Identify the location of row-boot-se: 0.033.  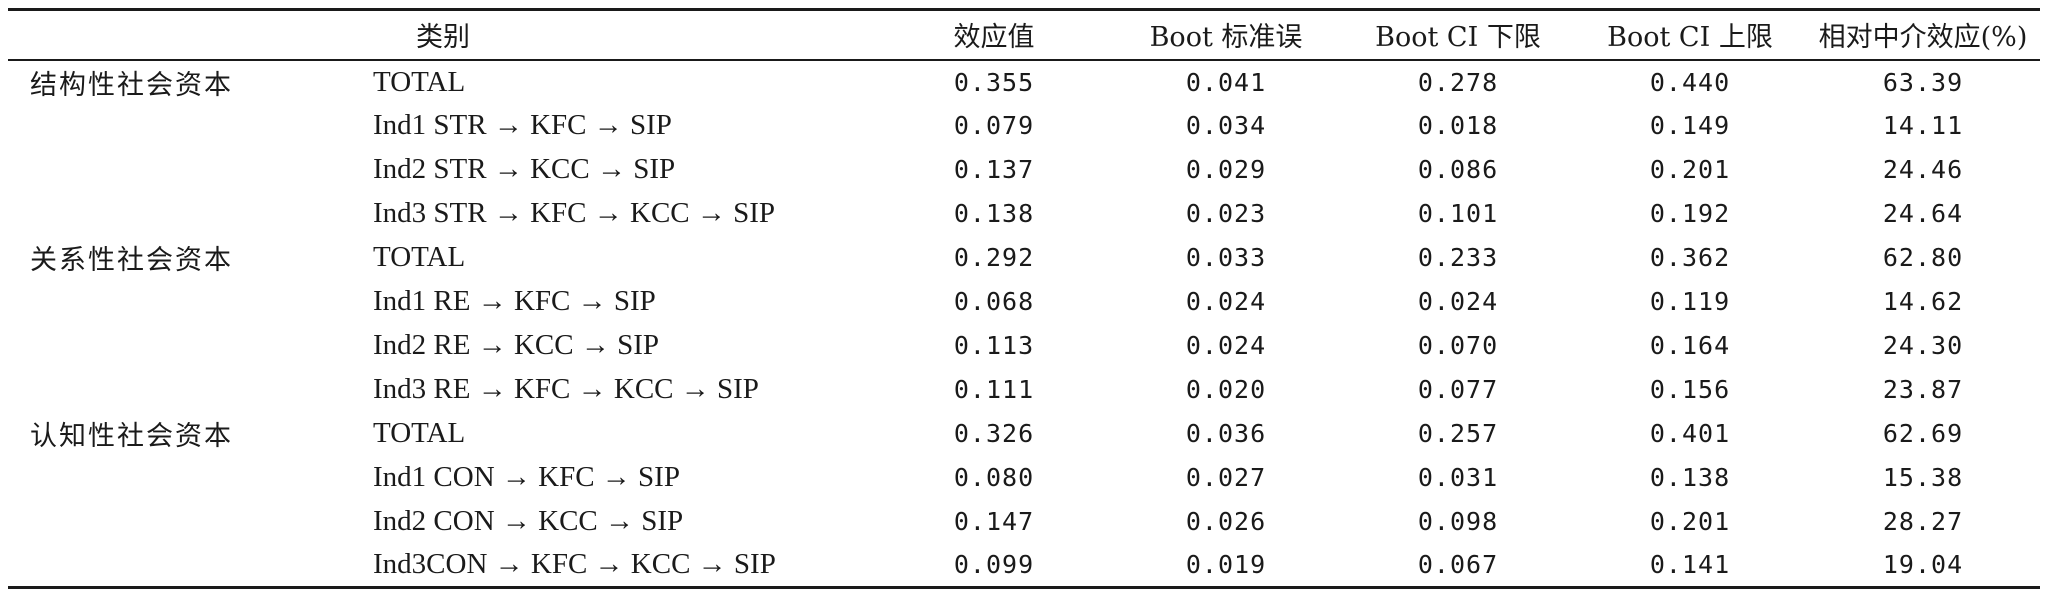
(1226, 257).